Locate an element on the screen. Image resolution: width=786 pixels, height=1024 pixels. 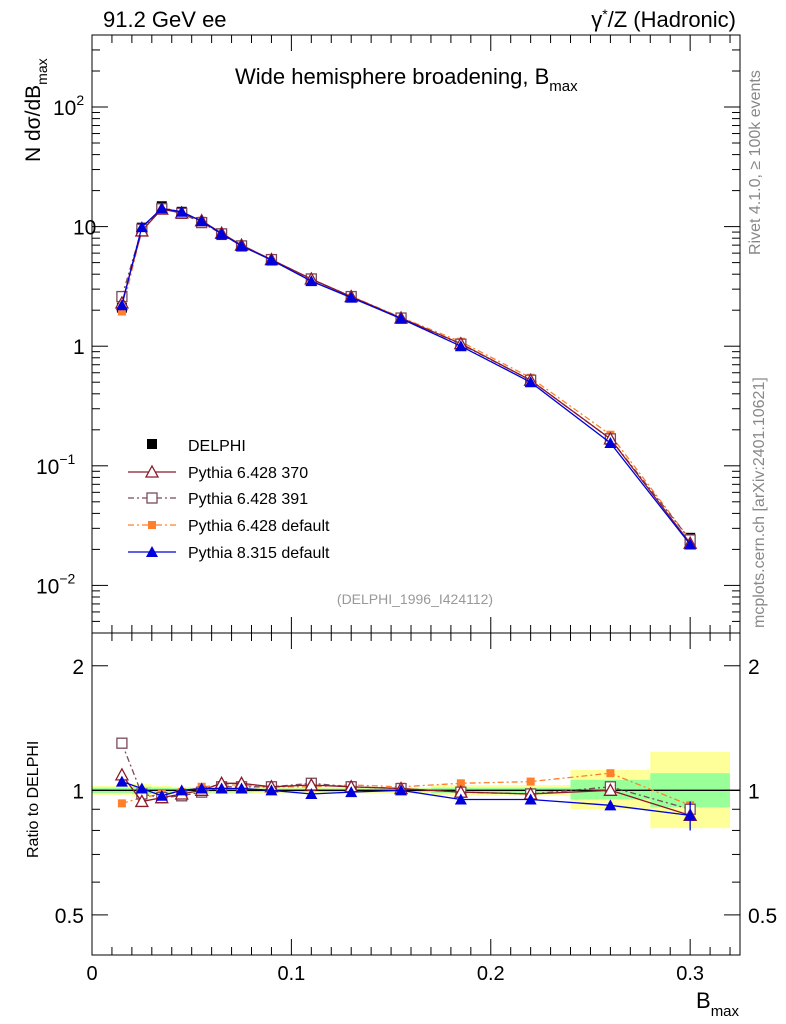
mcplots-label: mcplots.cern.ch [arXiv:2401.10621] is located at coordinates (759, 502).